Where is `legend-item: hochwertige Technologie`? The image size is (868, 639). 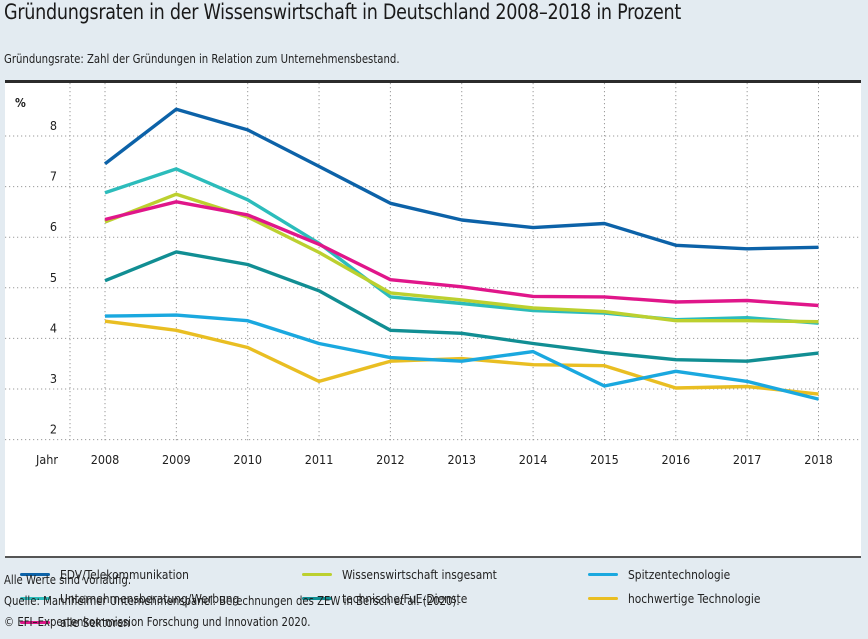
legend-item: hochwertige Technologie is located at coordinates (677, 598).